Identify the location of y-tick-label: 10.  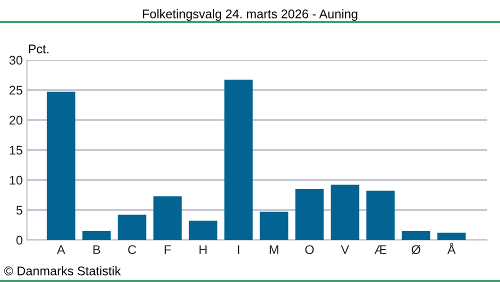
(16, 180).